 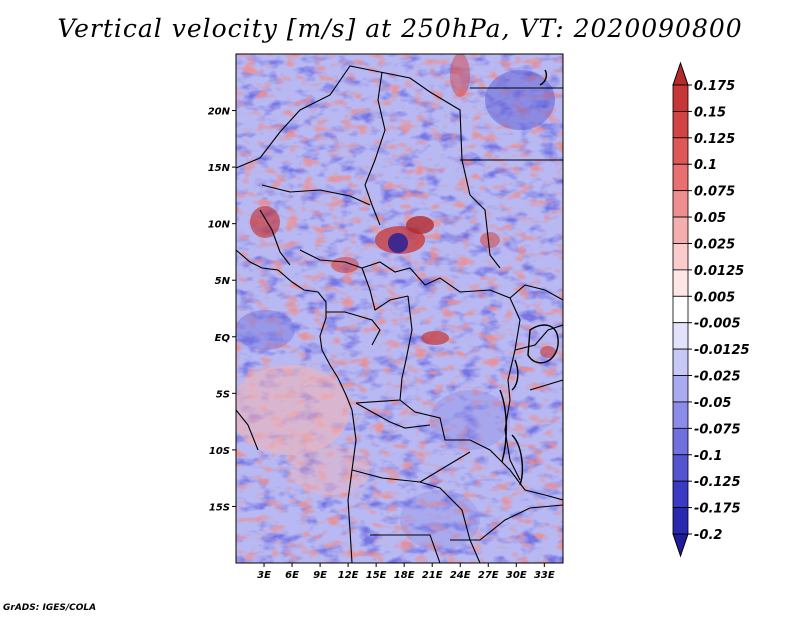 What do you see at coordinates (714, 297) in the screenshot?
I see `colorbar-label: 0.005` at bounding box center [714, 297].